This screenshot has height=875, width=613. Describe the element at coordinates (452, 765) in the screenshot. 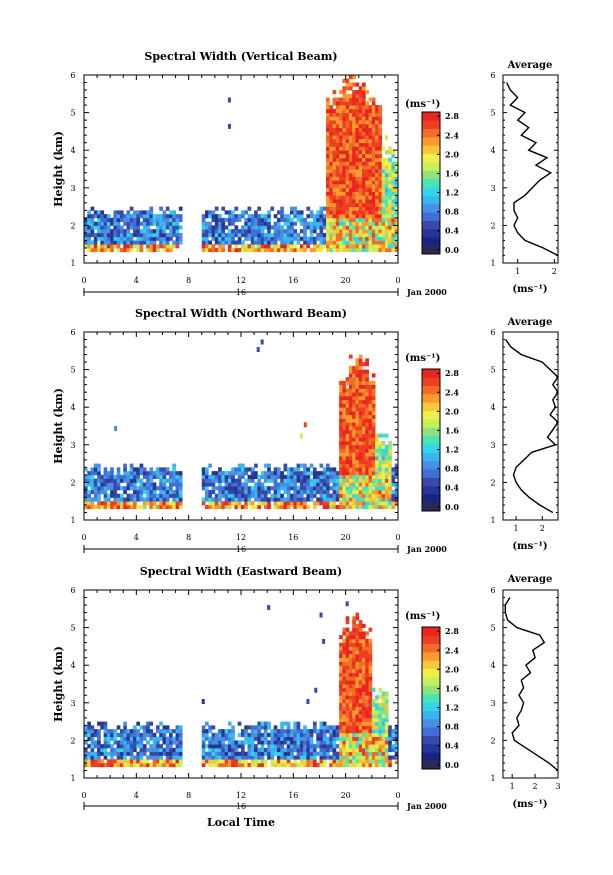

I see `colorbar-label: 0.0` at that location.